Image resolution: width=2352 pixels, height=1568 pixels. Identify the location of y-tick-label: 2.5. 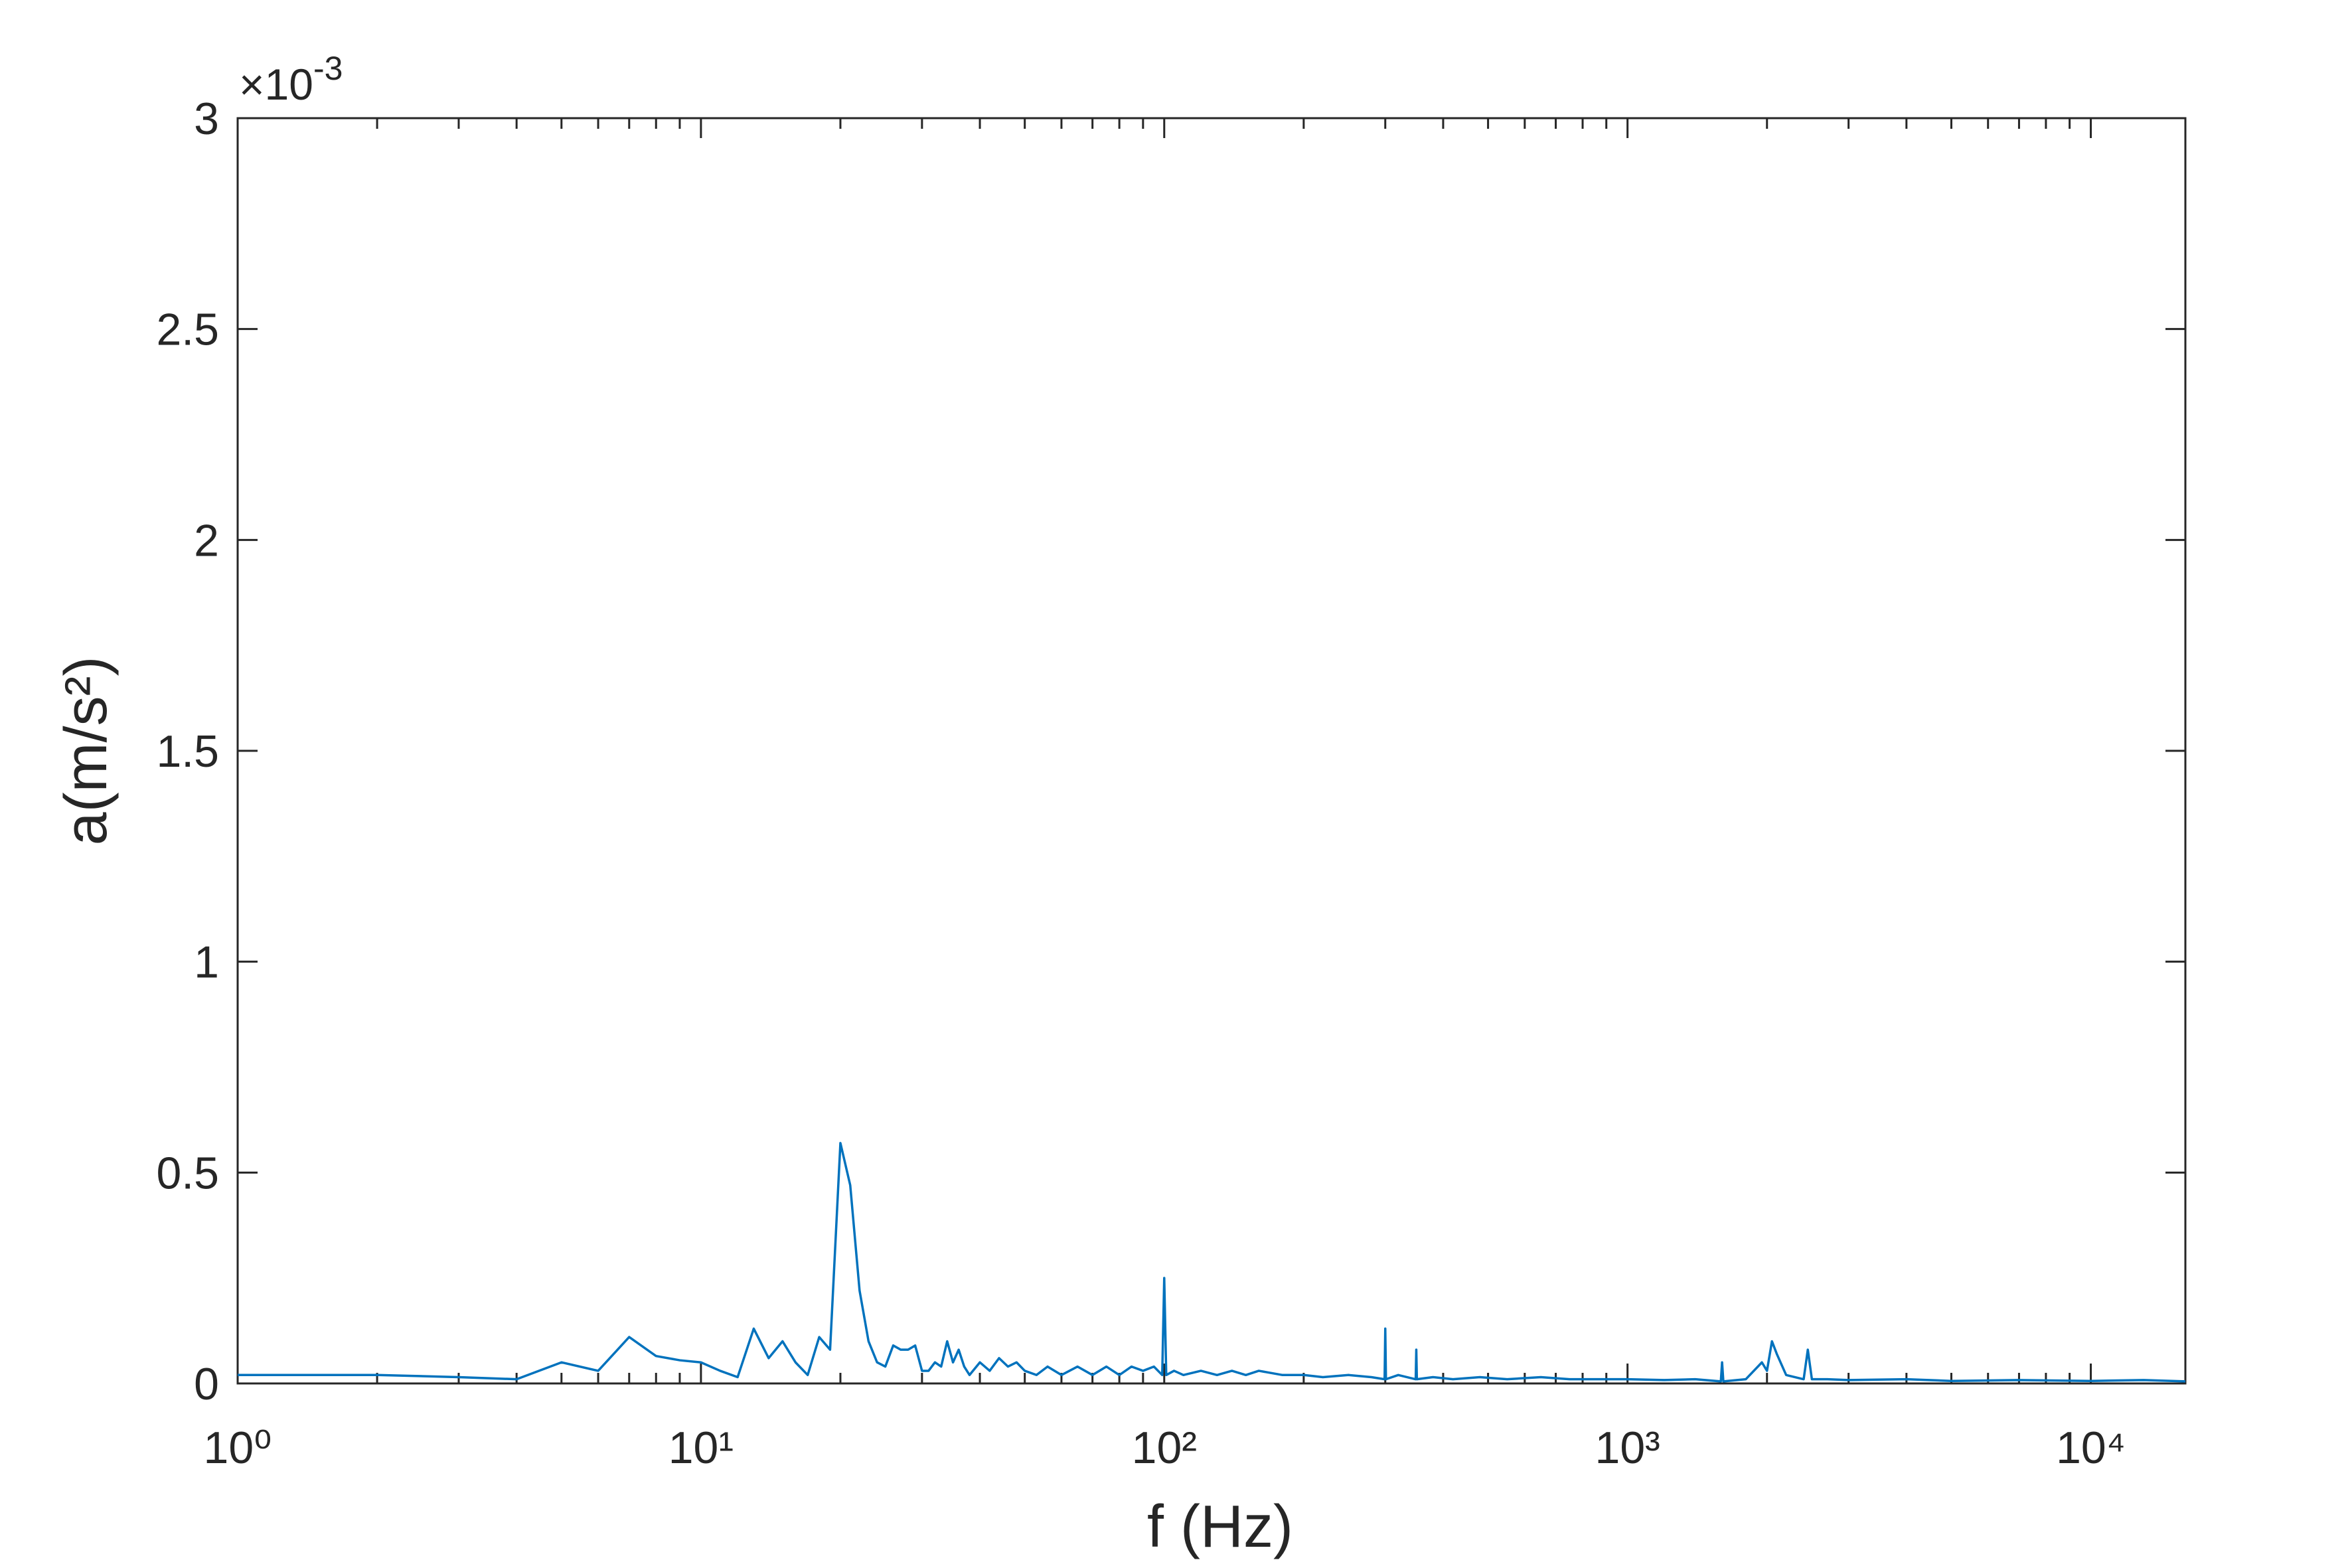
(188, 330).